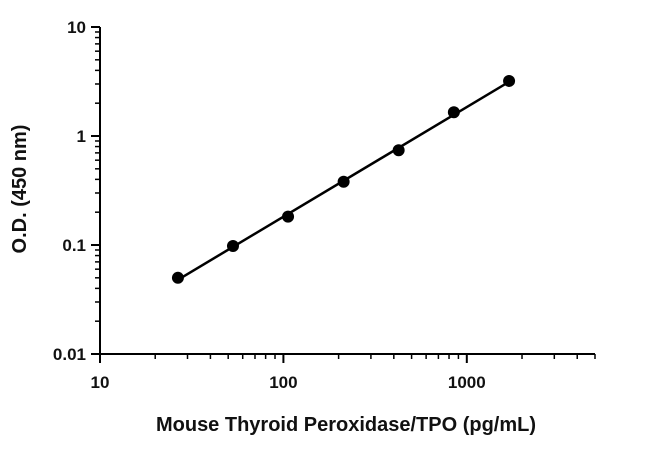  I want to click on y-tick-label: 1, so click(81, 136).